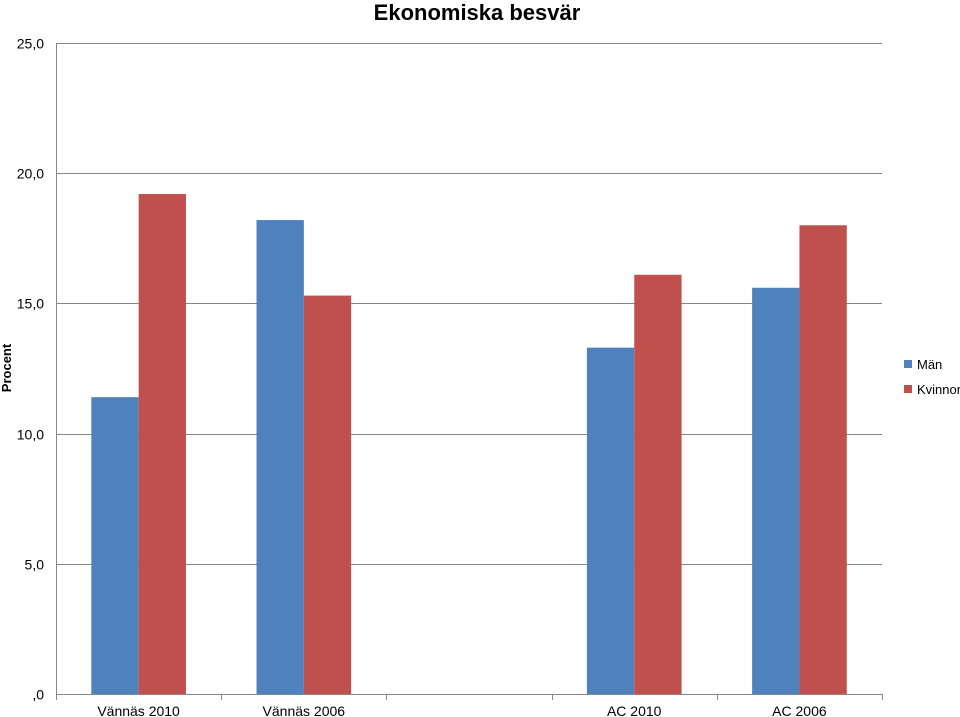 The height and width of the screenshot is (717, 960). I want to click on x-tick-label: AC 2010, so click(634, 710).